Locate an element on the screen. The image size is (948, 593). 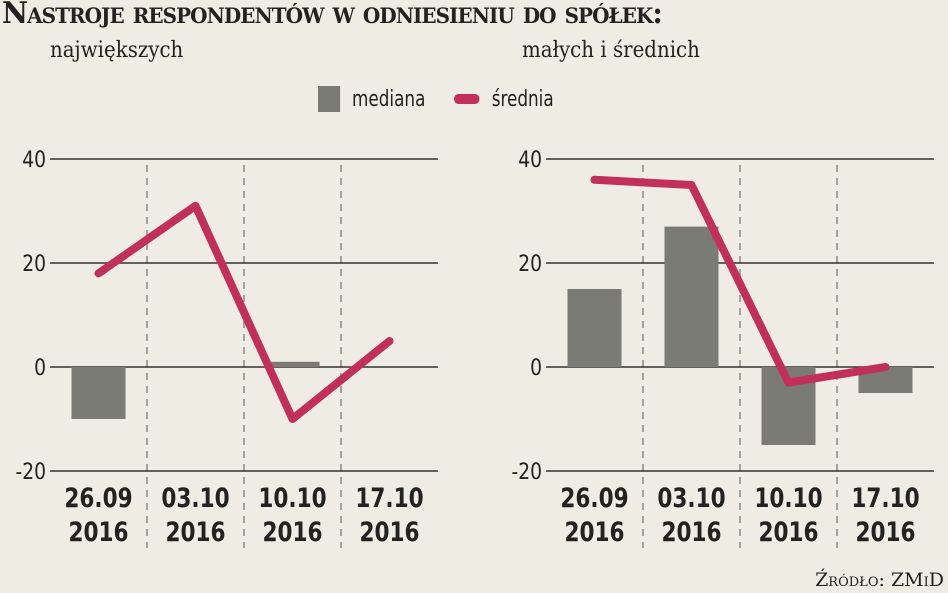
legend-line-label: średnia is located at coordinates (522, 99).